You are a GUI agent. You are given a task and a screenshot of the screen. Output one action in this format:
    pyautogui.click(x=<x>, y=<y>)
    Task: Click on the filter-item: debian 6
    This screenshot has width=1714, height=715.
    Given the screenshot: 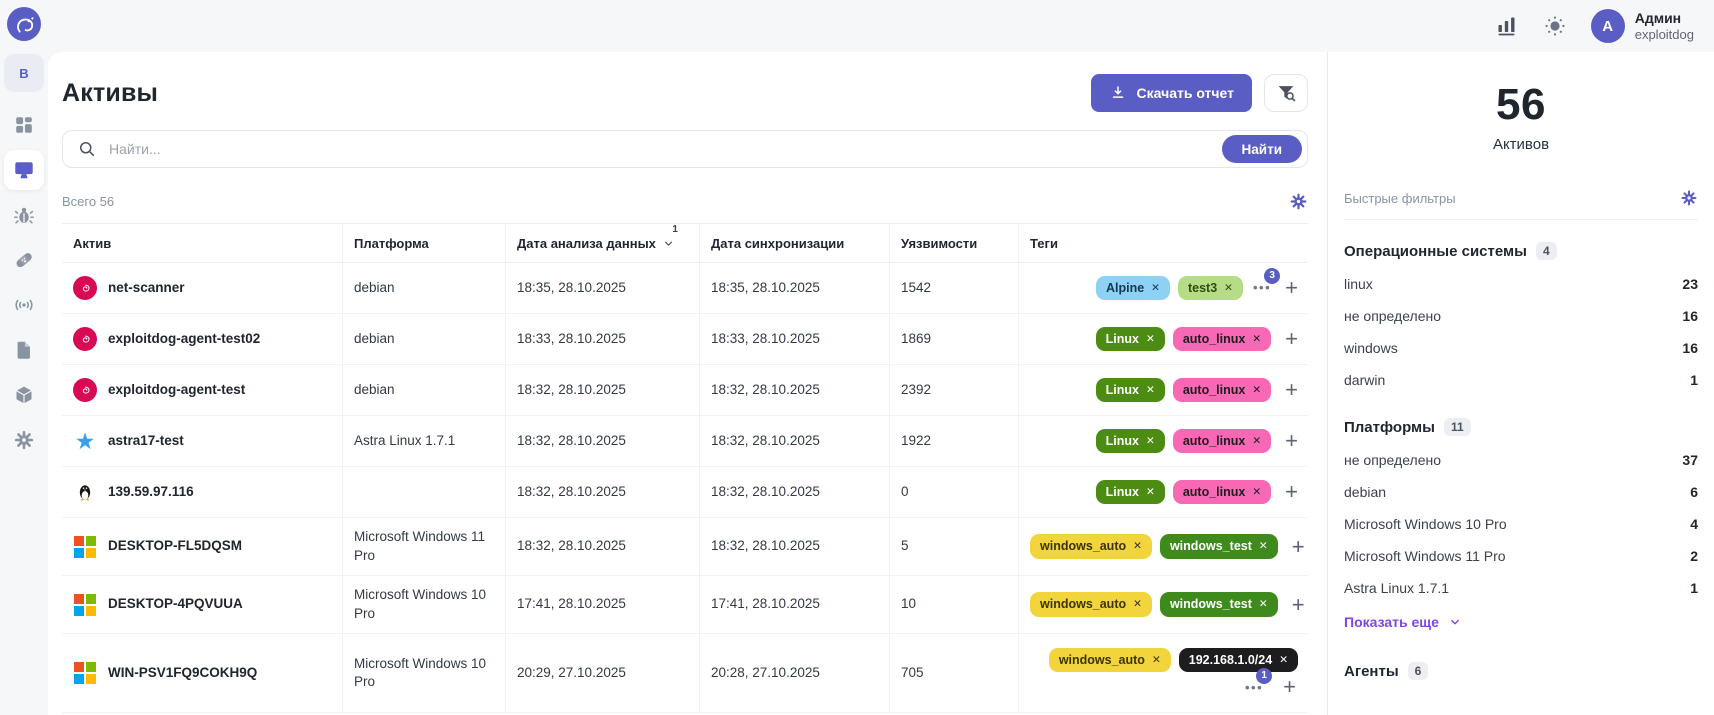 What is the action you would take?
    pyautogui.click(x=1521, y=492)
    